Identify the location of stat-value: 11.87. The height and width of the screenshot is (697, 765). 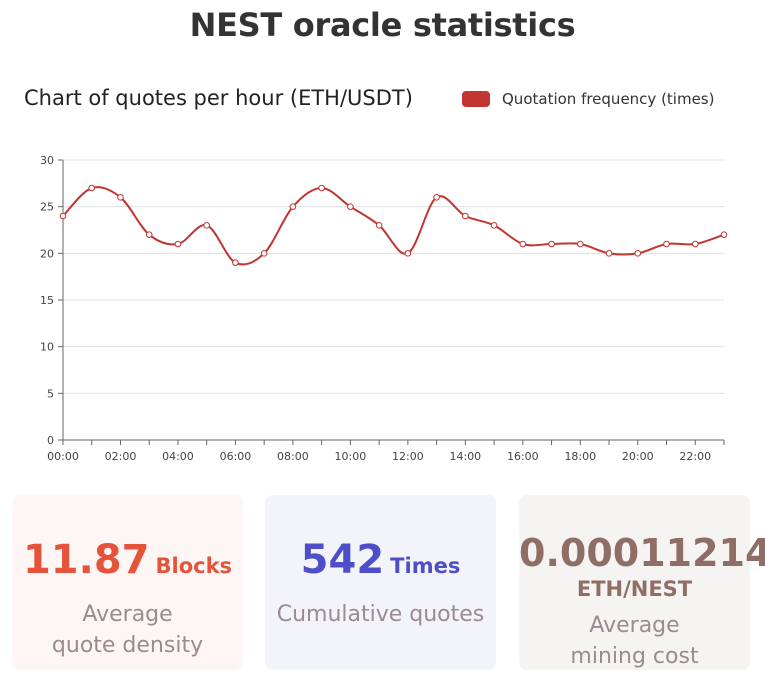
(86, 560).